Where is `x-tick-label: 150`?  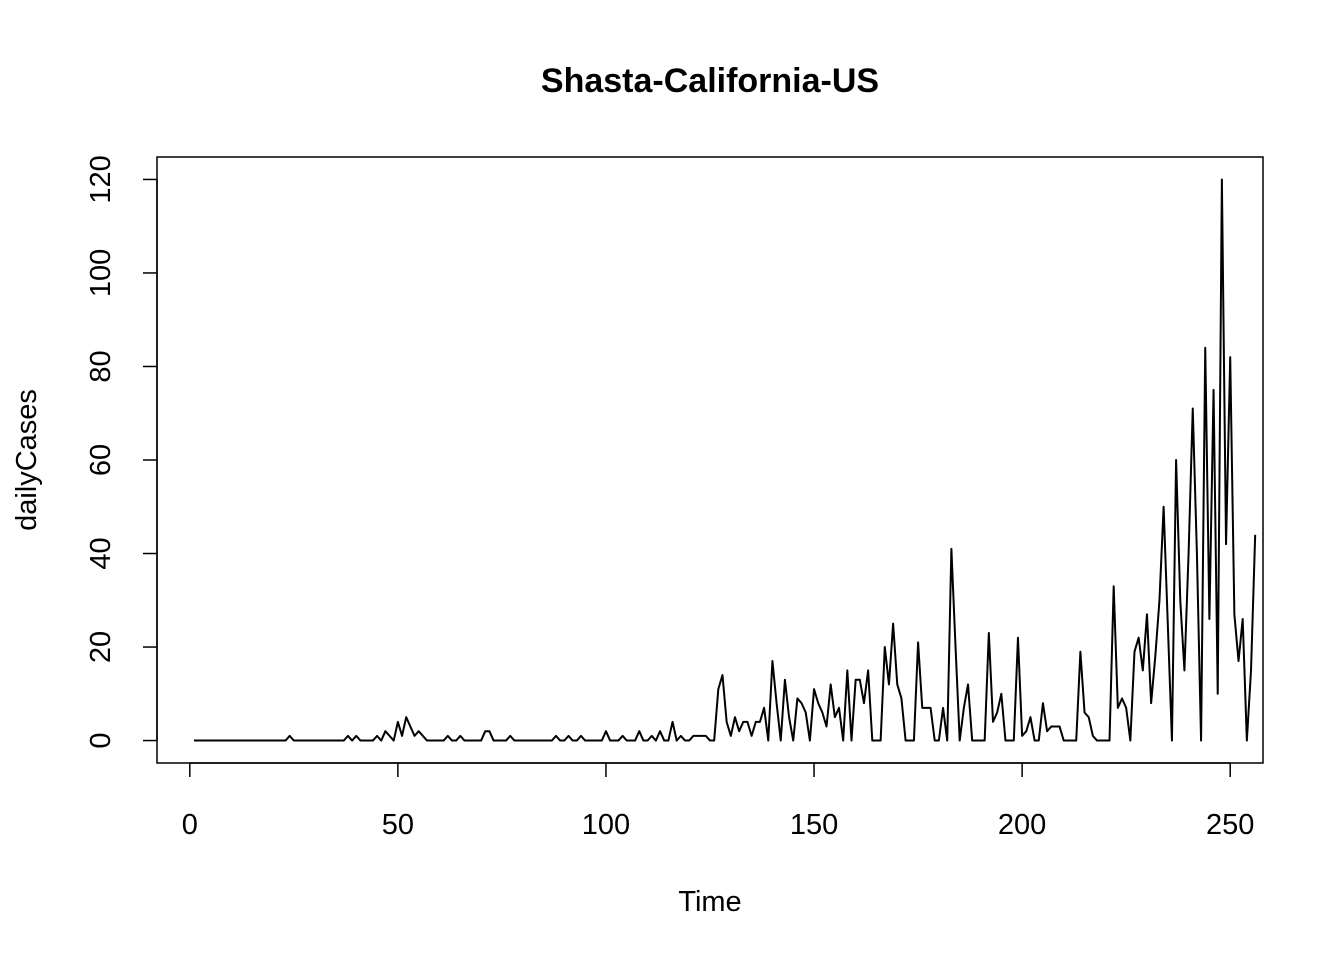 x-tick-label: 150 is located at coordinates (814, 825).